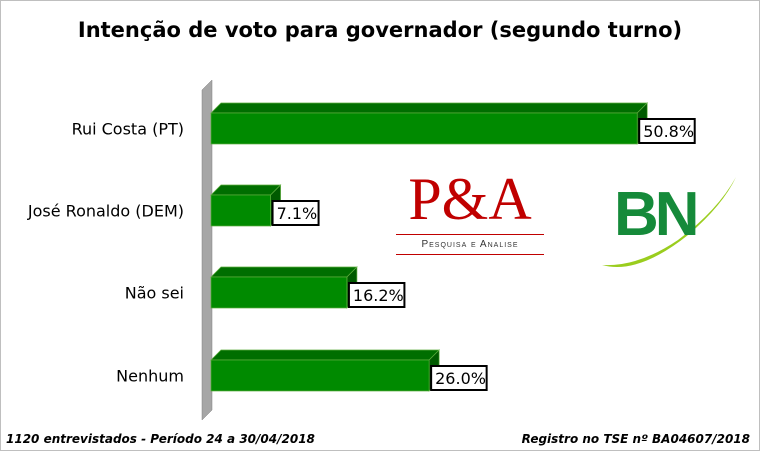  What do you see at coordinates (635, 439) in the screenshot?
I see `footer-registration: Registro no TSE nº BA04607/2018` at bounding box center [635, 439].